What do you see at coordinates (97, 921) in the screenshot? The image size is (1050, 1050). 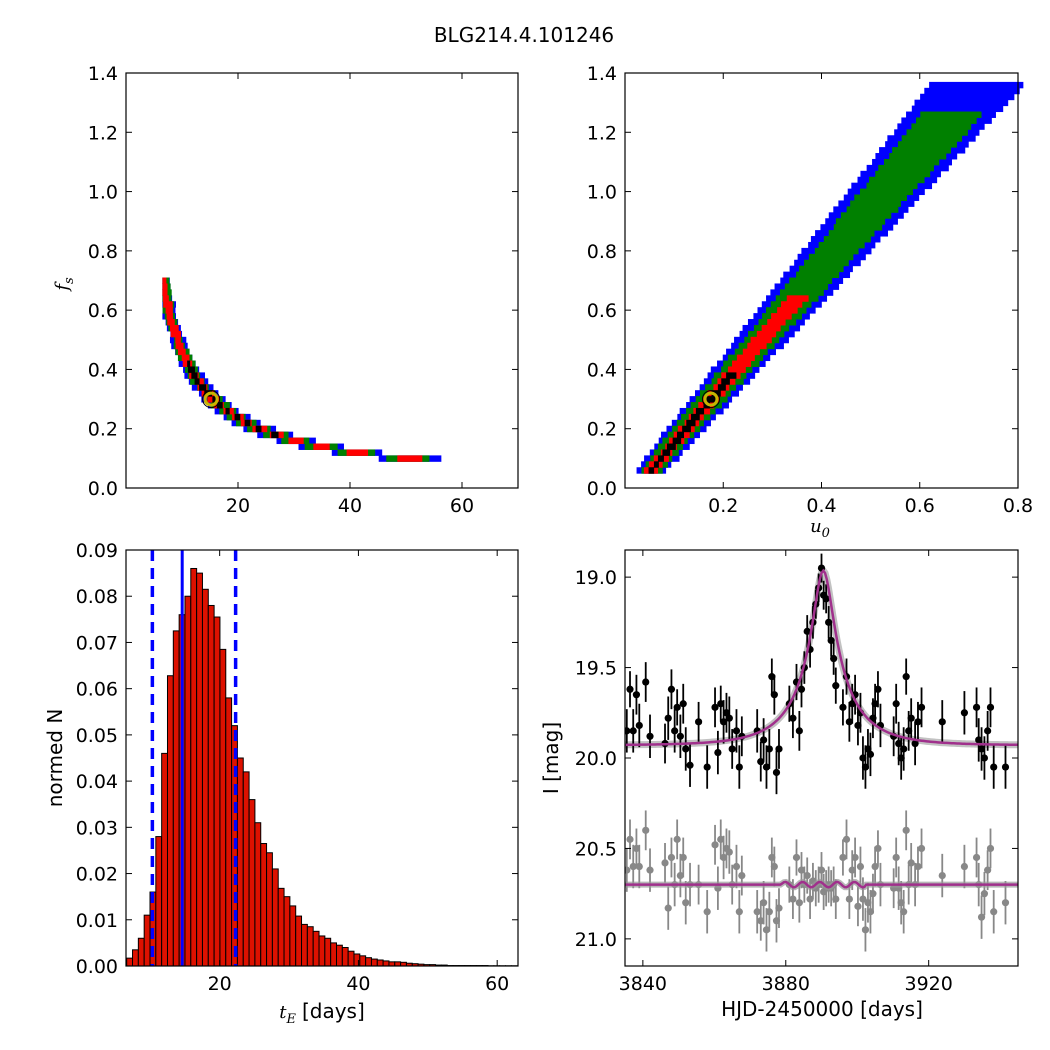 I see `tE-histogram-ytick-label: 0.01` at bounding box center [97, 921].